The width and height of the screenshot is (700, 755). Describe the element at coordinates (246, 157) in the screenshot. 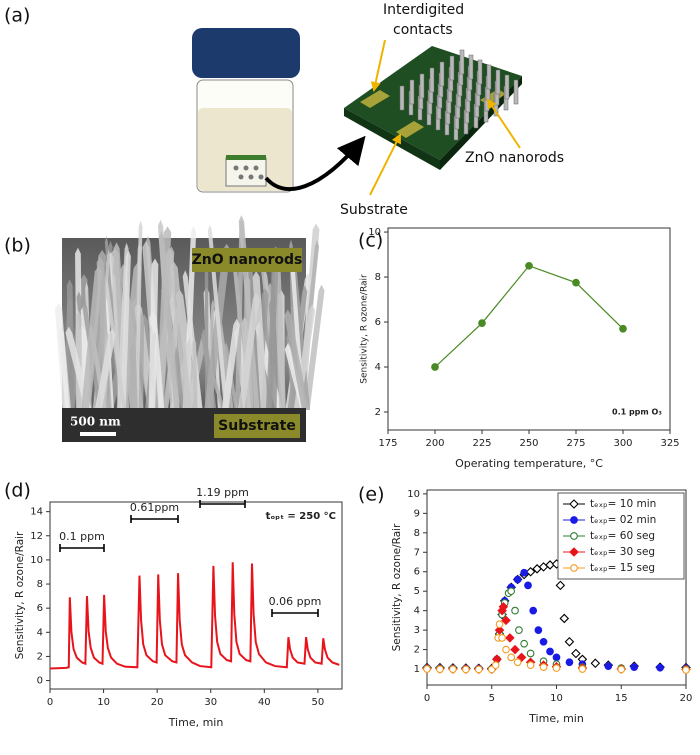

I see `substrate-top` at that location.